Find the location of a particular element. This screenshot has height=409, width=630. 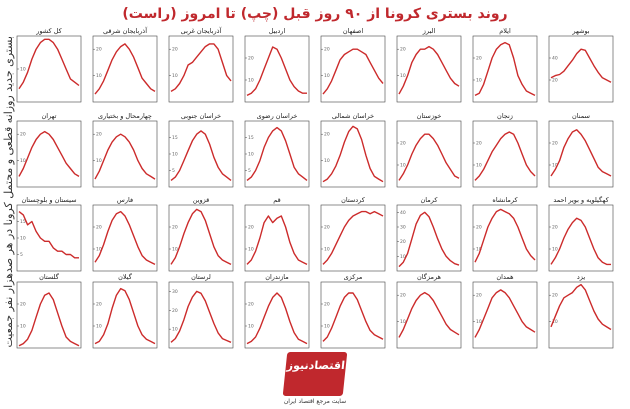

panel: مرکزی 10 20 is located at coordinates (353, 311).